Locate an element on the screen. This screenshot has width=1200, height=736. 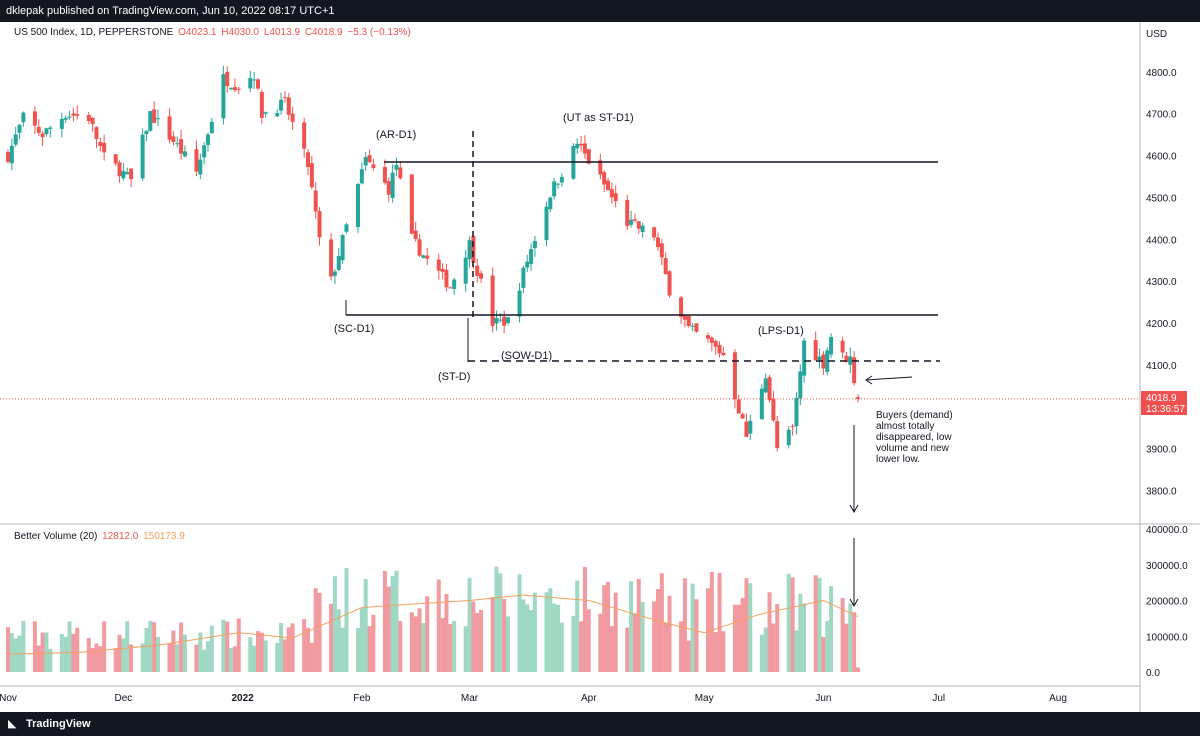
low-value: L4013.9 is located at coordinates (282, 32).